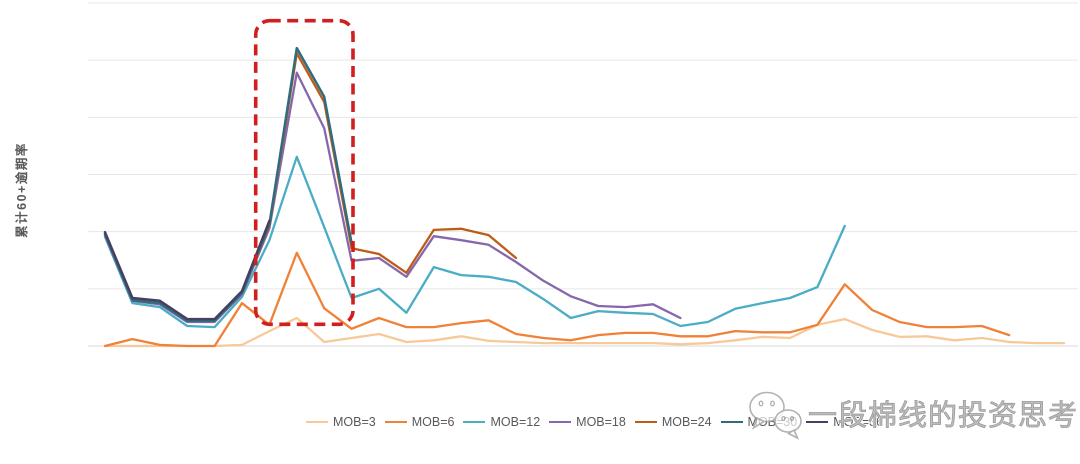 This screenshot has height=464, width=1080. I want to click on legend-label: MOB=24, so click(686, 422).